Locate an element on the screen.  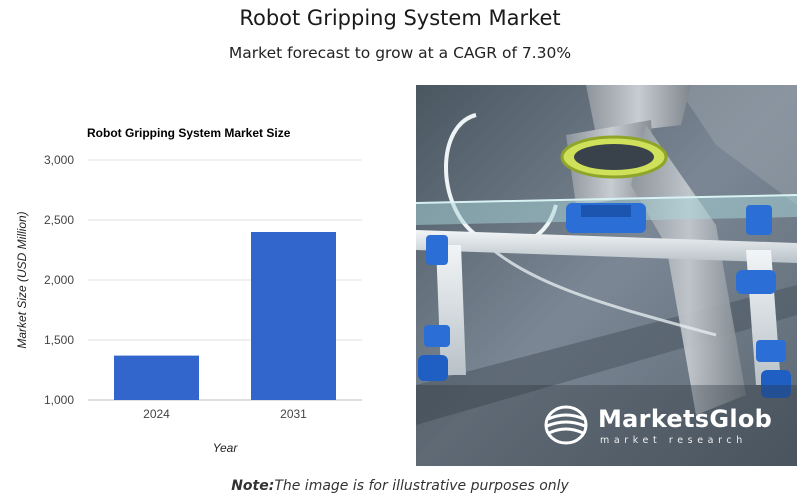
chart-title: Robot Gripping System Market Size is located at coordinates (189, 133).